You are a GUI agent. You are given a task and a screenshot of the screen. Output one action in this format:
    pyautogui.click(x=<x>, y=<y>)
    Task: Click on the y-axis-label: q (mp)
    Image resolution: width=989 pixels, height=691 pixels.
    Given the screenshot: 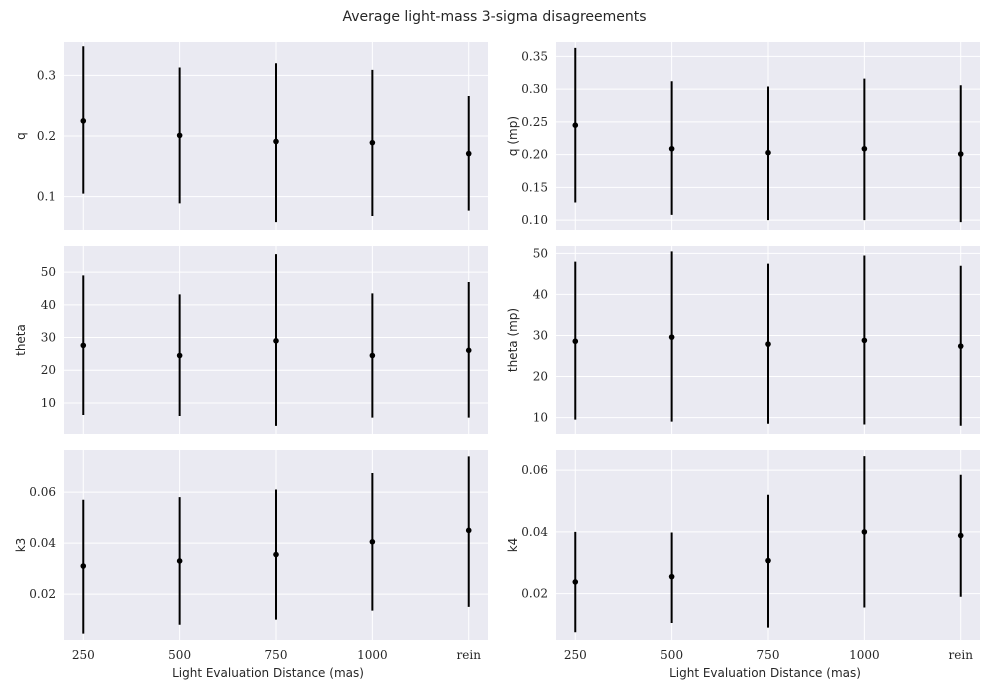 What is the action you would take?
    pyautogui.click(x=513, y=136)
    